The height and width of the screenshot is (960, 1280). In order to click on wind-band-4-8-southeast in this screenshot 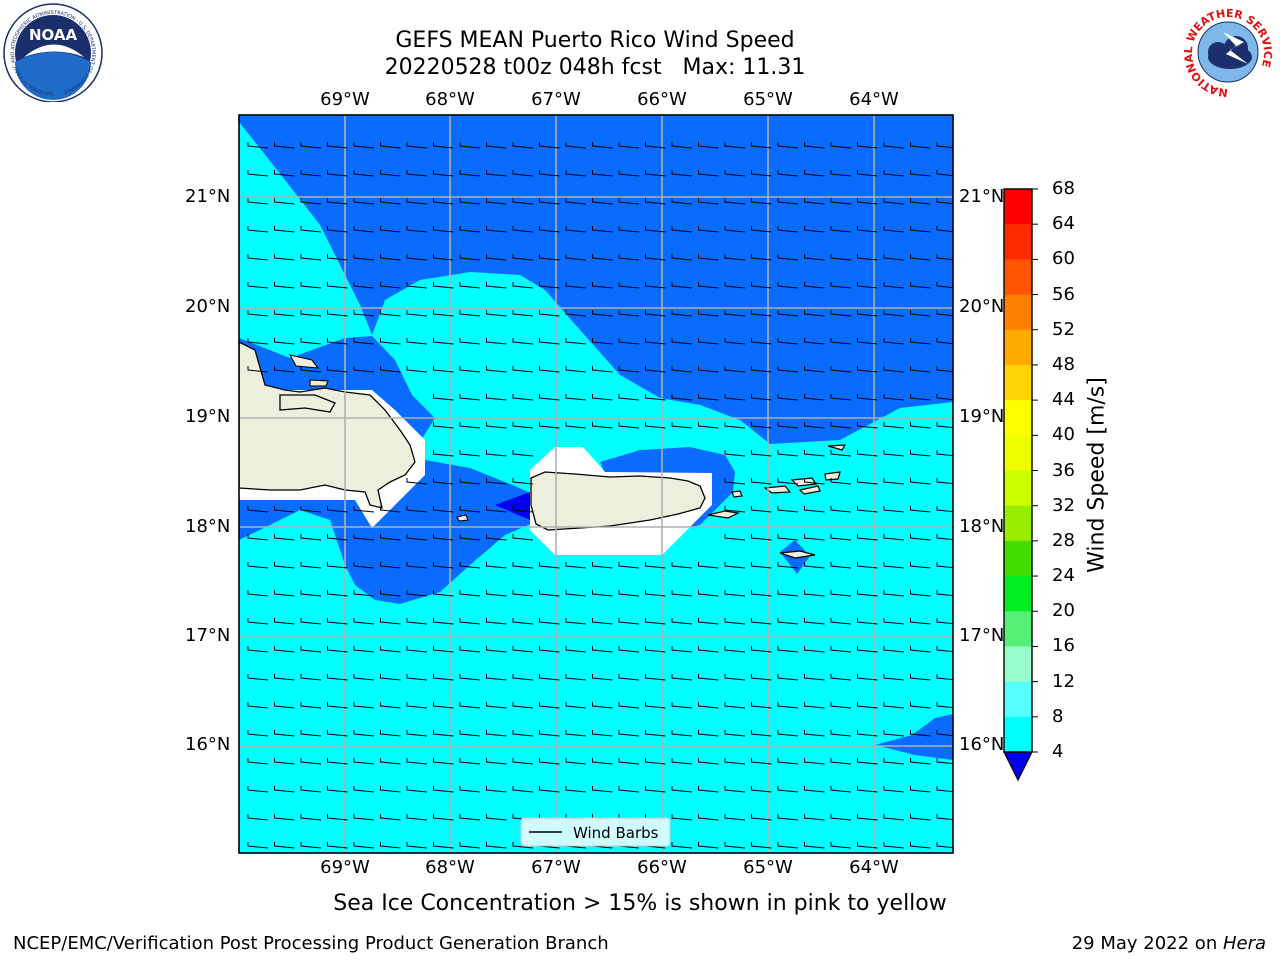, I will do `click(914, 737)`.